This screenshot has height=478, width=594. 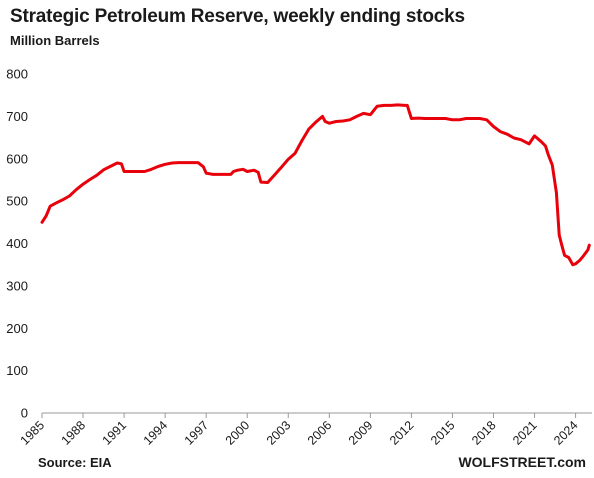 I want to click on y-tick-label: 800, so click(x=17, y=74).